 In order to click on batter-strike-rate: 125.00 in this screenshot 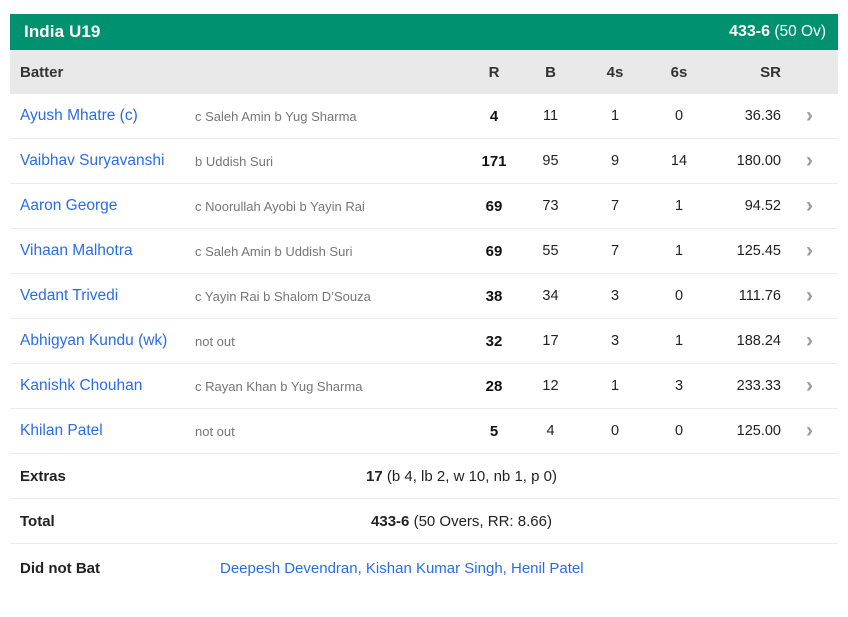, I will do `click(758, 431)`.